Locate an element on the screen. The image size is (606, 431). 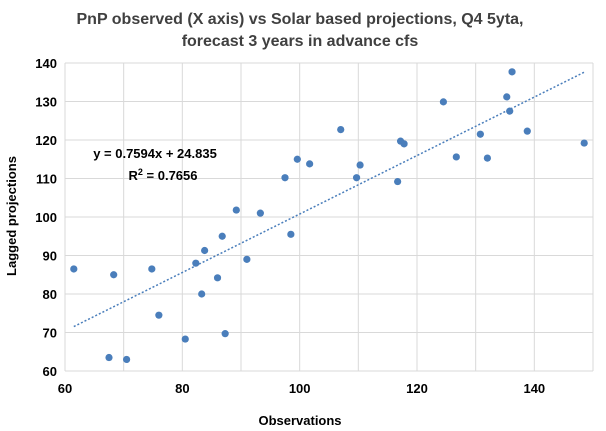
x-tick-label: 100 is located at coordinates (300, 388).